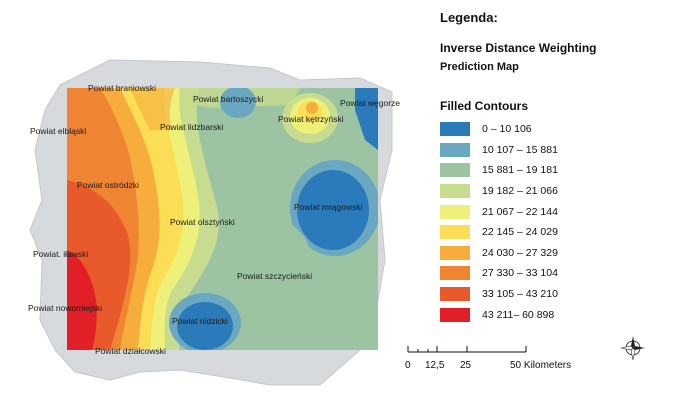  I want to click on legend-item-label: 43 211– 60 898, so click(518, 314).